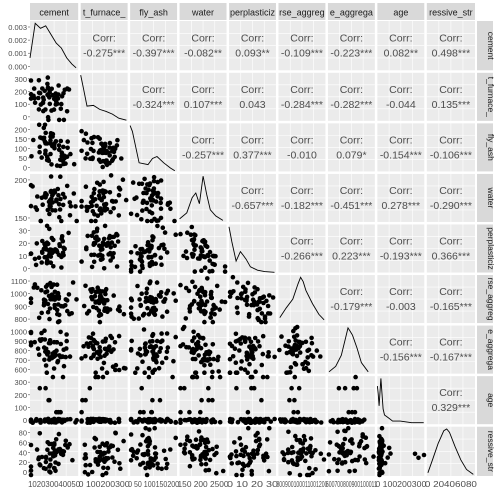 The width and height of the screenshot is (504, 504). I want to click on panel-r8-c6, so click(351, 450).